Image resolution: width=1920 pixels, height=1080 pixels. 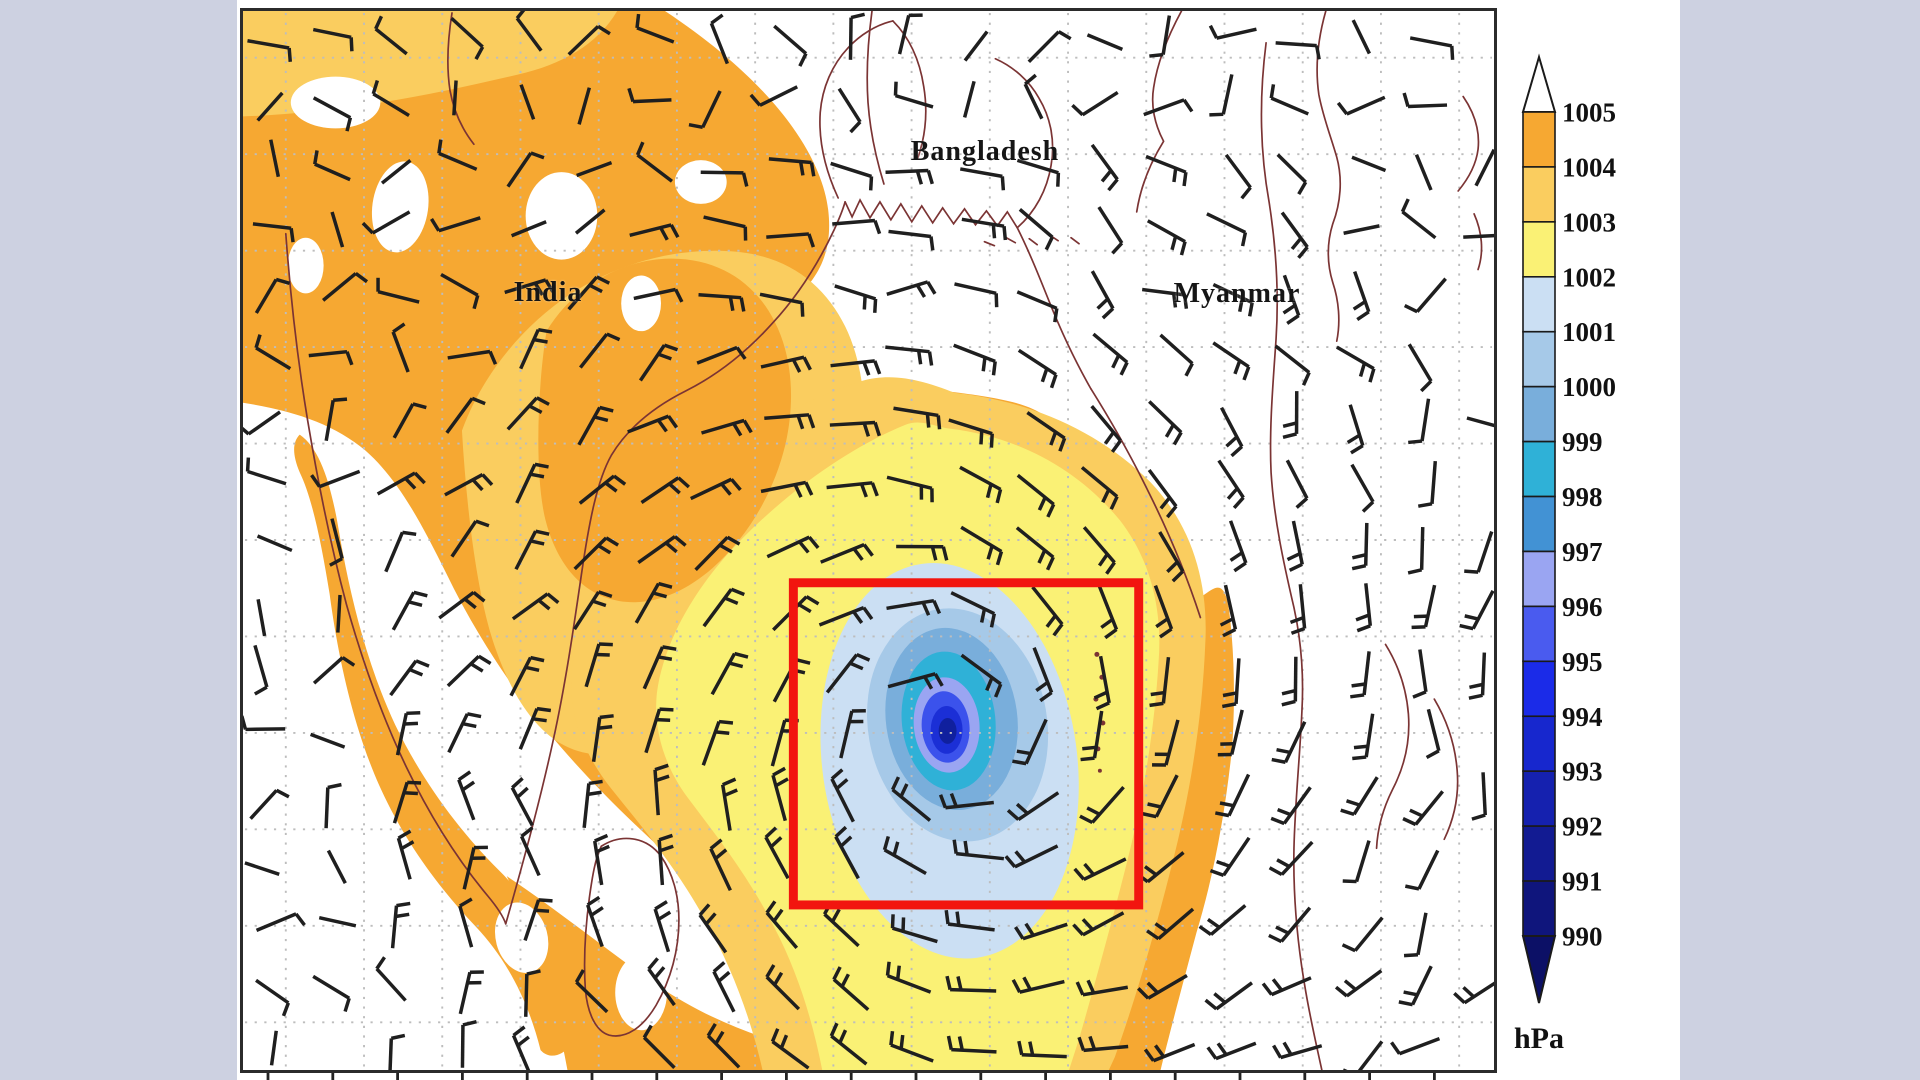 What do you see at coordinates (1329, 176) in the screenshot?
I see `border-northeast-b` at bounding box center [1329, 176].